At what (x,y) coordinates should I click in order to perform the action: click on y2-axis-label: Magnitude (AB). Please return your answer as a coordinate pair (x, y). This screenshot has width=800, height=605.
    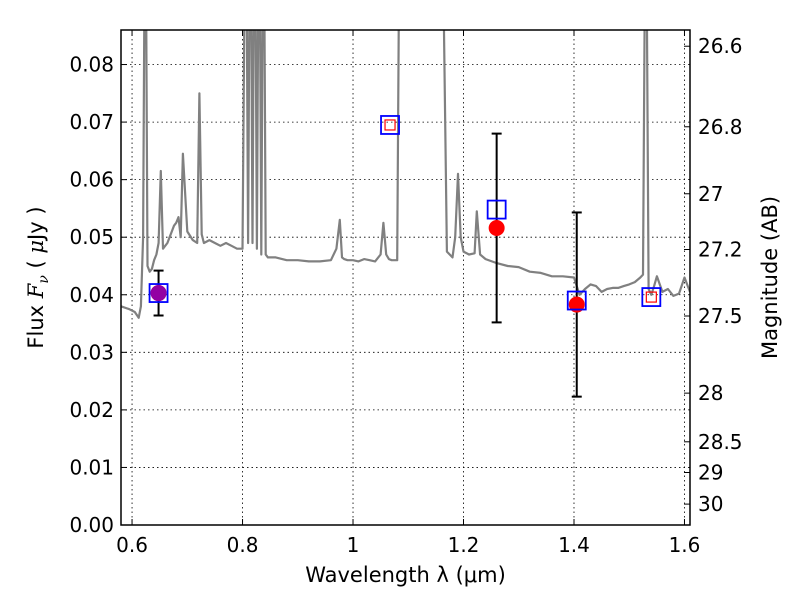
    Looking at the image, I should click on (770, 277).